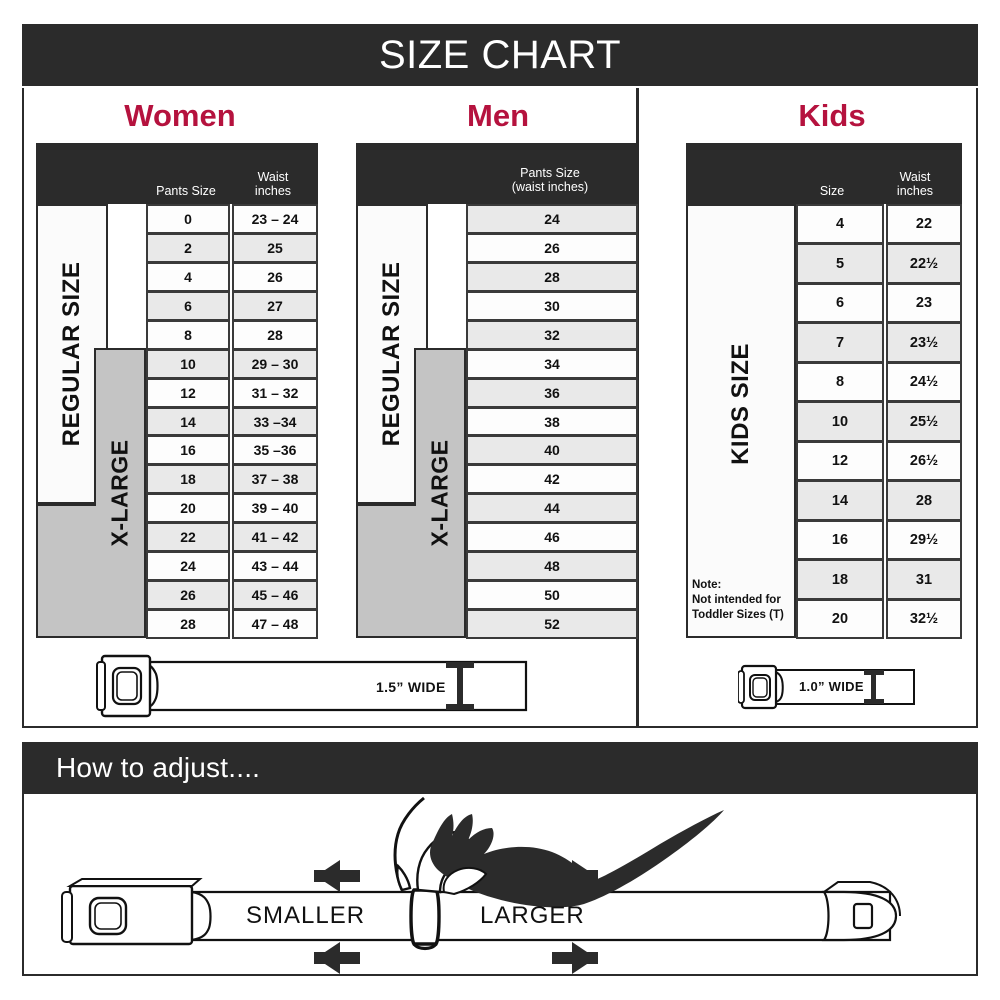  Describe the element at coordinates (552, 508) in the screenshot. I see `men-cell-size-10: 44` at that location.